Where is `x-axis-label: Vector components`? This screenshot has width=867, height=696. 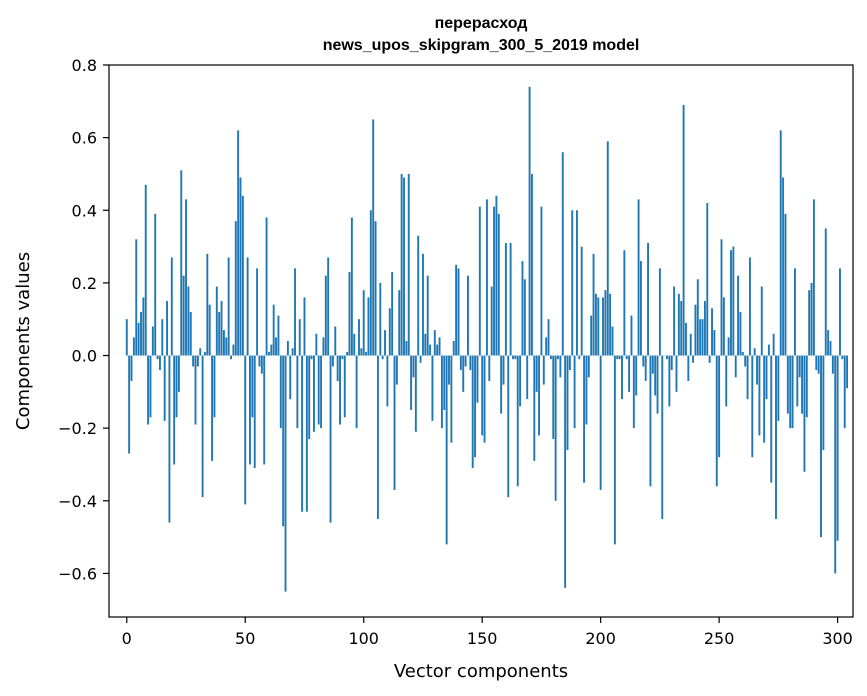 x-axis-label: Vector components is located at coordinates (481, 671).